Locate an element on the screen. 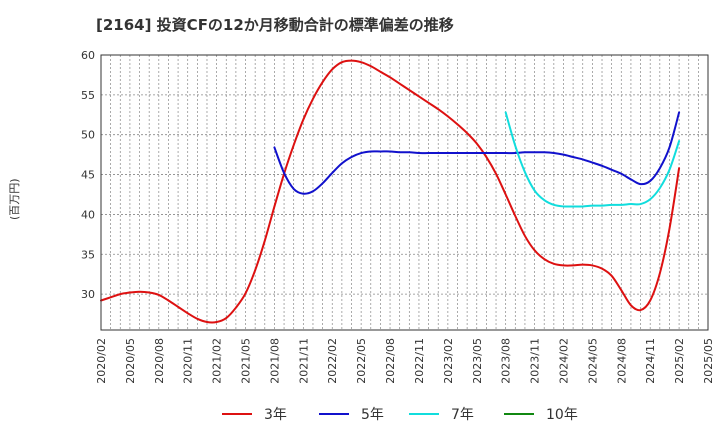 The width and height of the screenshot is (720, 440). x-tick-label: 2023/08 is located at coordinates (506, 361).